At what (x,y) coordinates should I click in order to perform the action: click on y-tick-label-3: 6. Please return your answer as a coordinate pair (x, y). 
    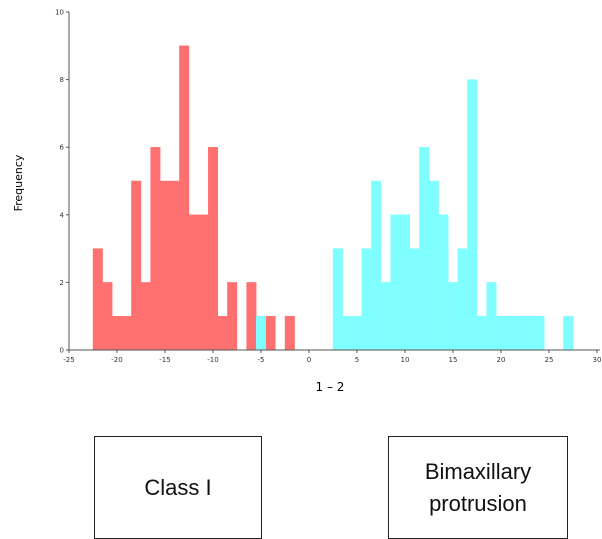
    Looking at the image, I should click on (62, 148).